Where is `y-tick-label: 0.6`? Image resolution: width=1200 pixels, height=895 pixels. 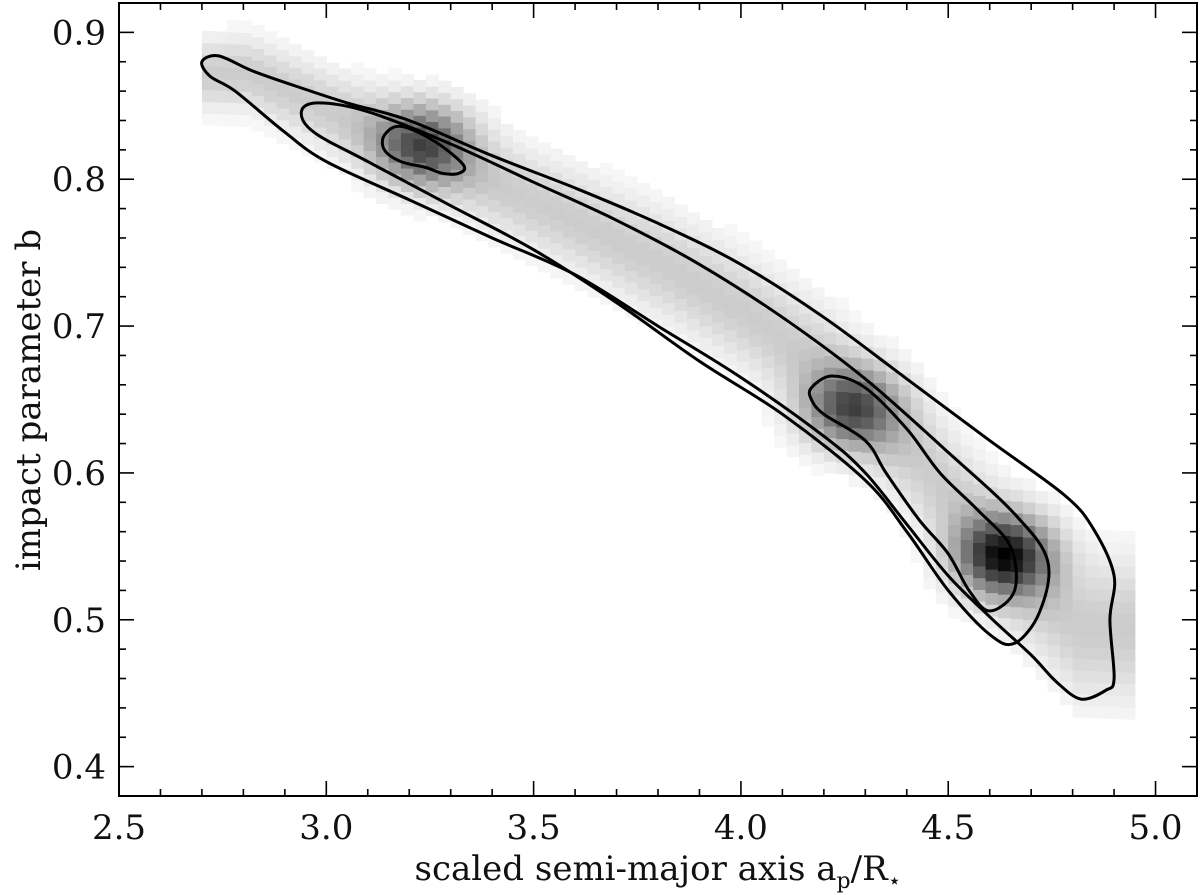 y-tick-label: 0.6 is located at coordinates (79, 474).